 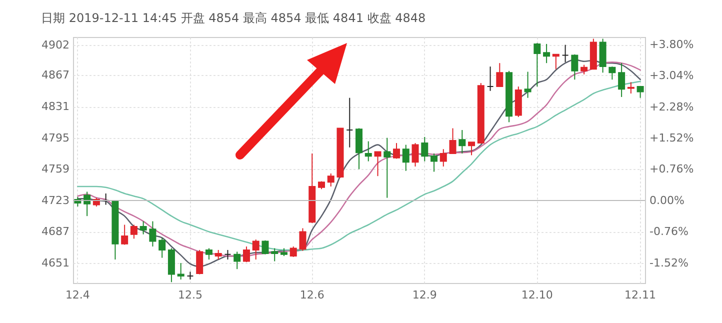 What do you see at coordinates (424, 295) in the screenshot?
I see `x-tick-label: 12.9` at bounding box center [424, 295].